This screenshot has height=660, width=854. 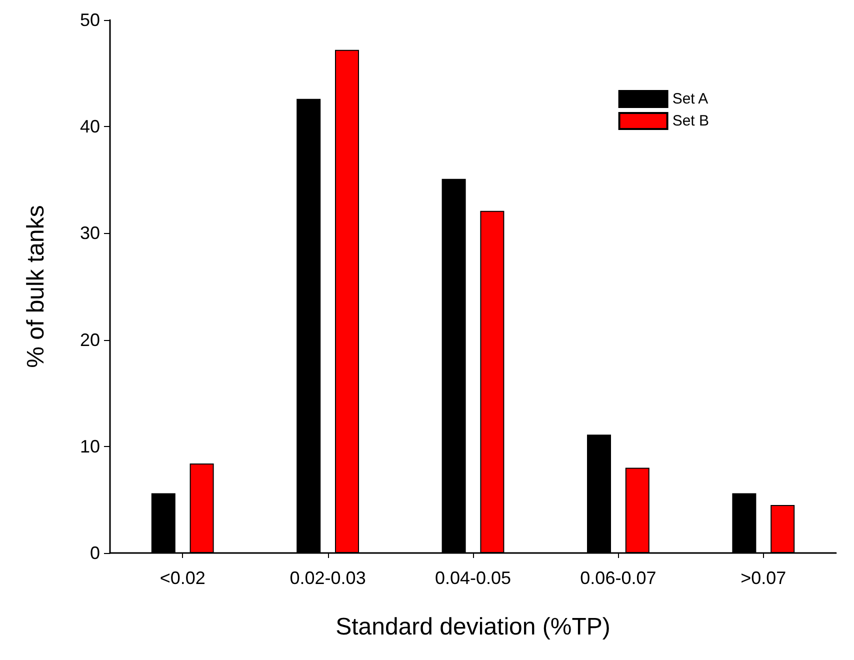 I want to click on x-tick-label: 0.06-0.07, so click(x=618, y=578).